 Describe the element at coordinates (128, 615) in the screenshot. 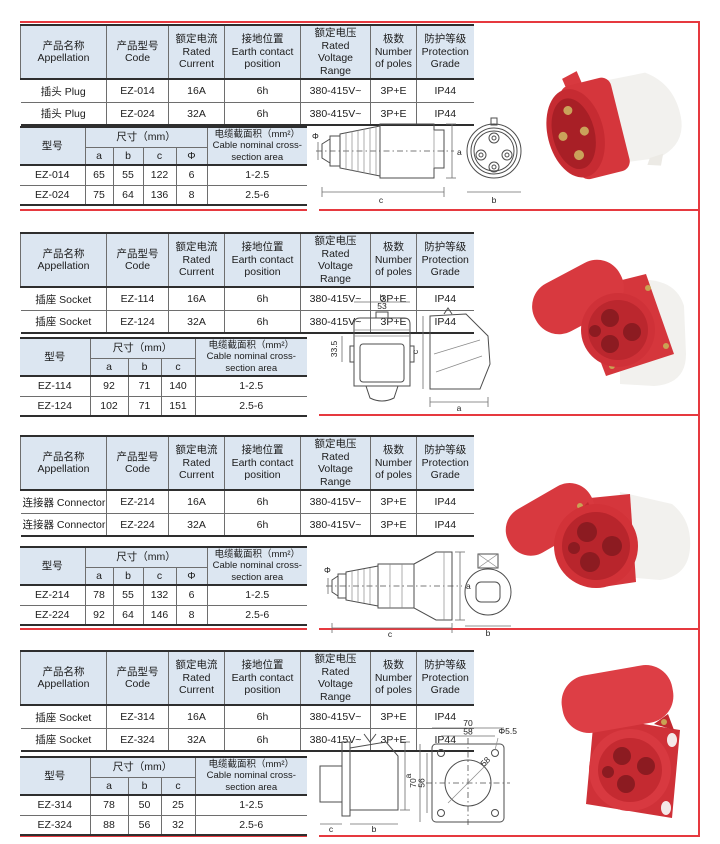

I see `cell-b: 64` at that location.